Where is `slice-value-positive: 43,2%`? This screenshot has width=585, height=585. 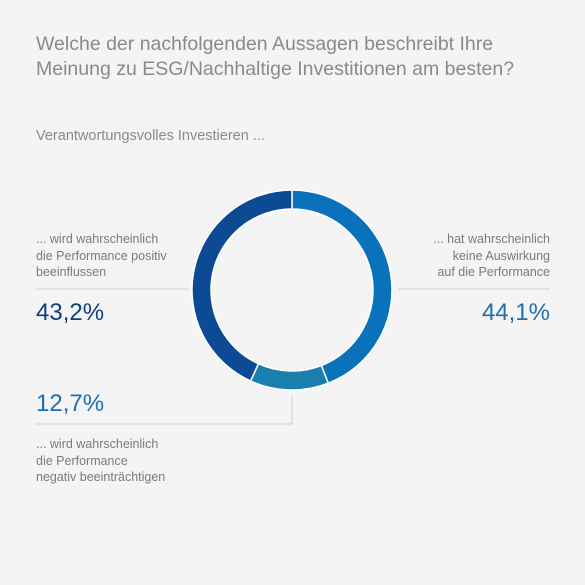
slice-value-positive: 43,2% is located at coordinates (70, 312).